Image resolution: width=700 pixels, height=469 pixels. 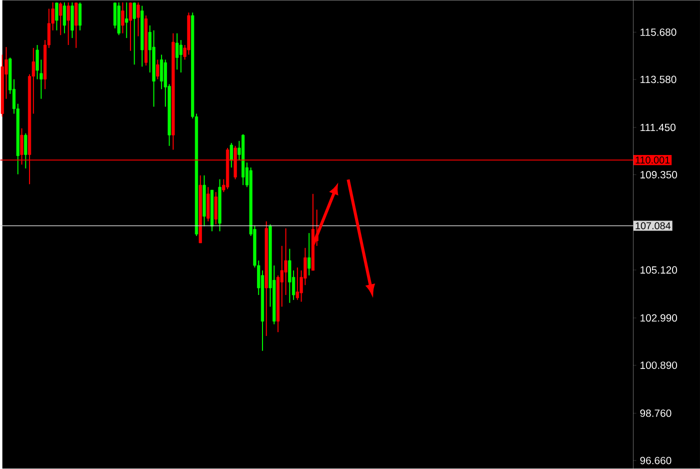 What do you see at coordinates (656, 414) in the screenshot?
I see `y-tick-label: 98.760` at bounding box center [656, 414].